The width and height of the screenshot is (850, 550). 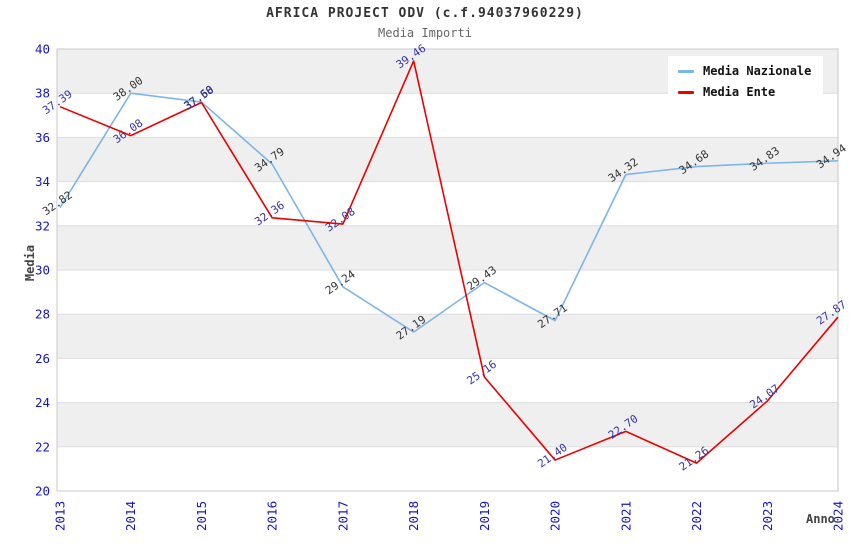 What do you see at coordinates (42, 137) in the screenshot?
I see `y-tick-label: 36` at bounding box center [42, 137].